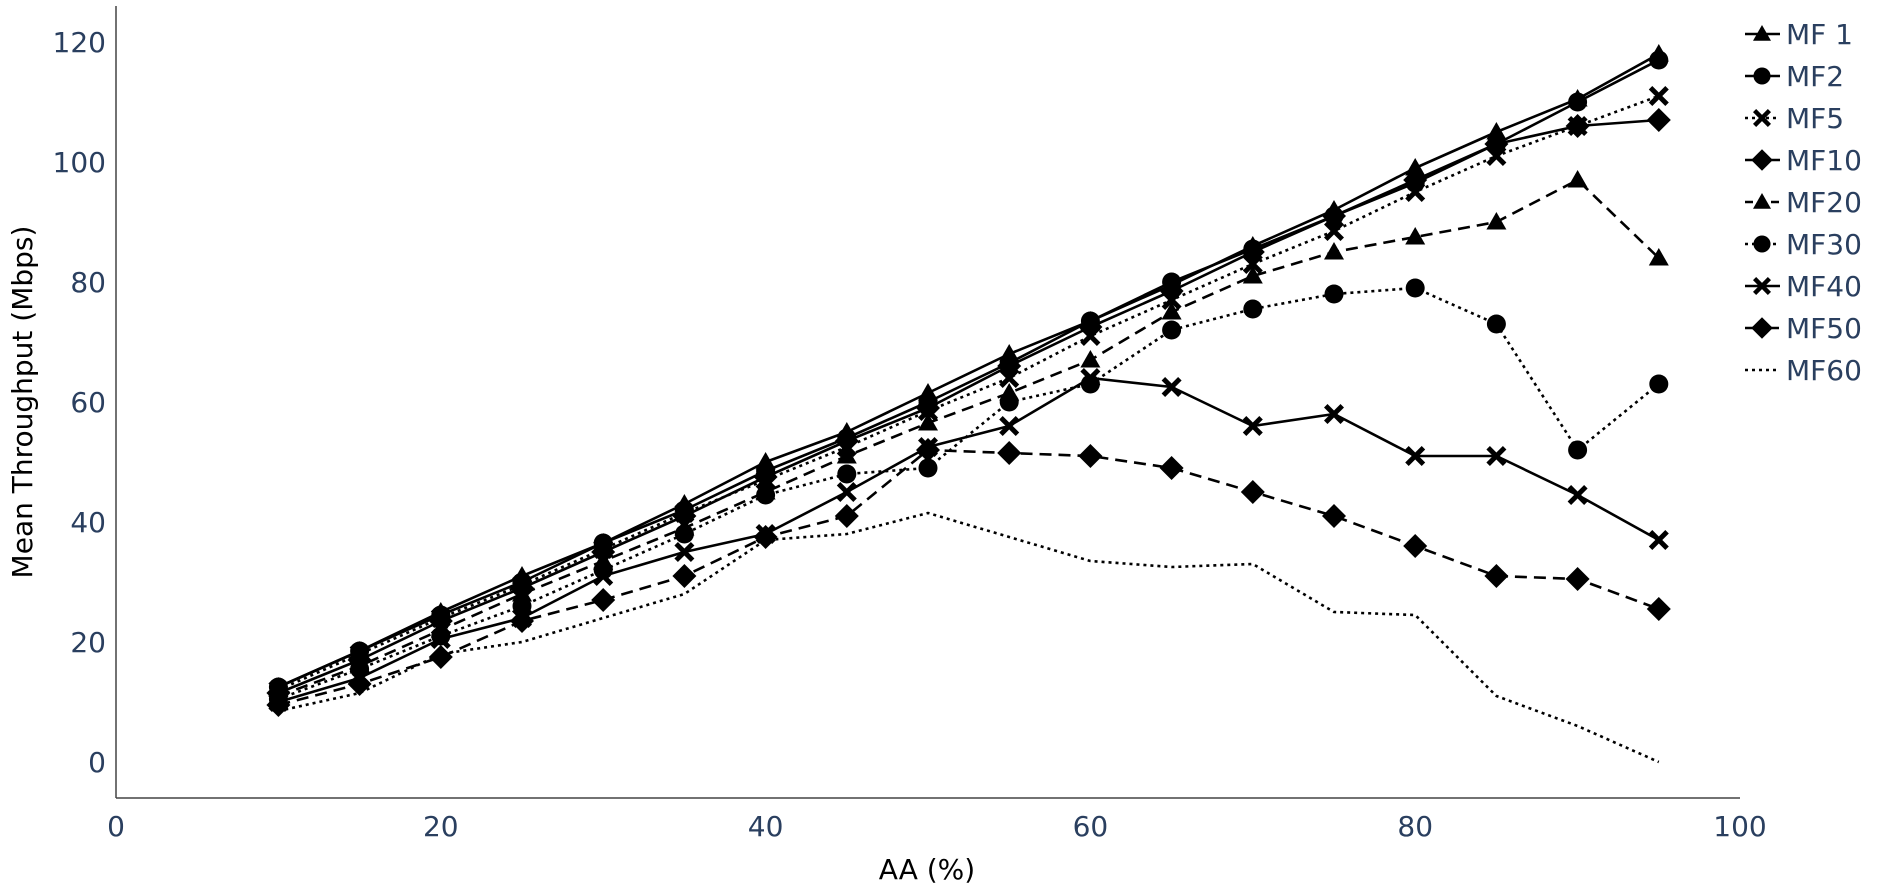 This screenshot has width=1904, height=885. What do you see at coordinates (1803, 286) in the screenshot?
I see `legend-item: MF40` at bounding box center [1803, 286].